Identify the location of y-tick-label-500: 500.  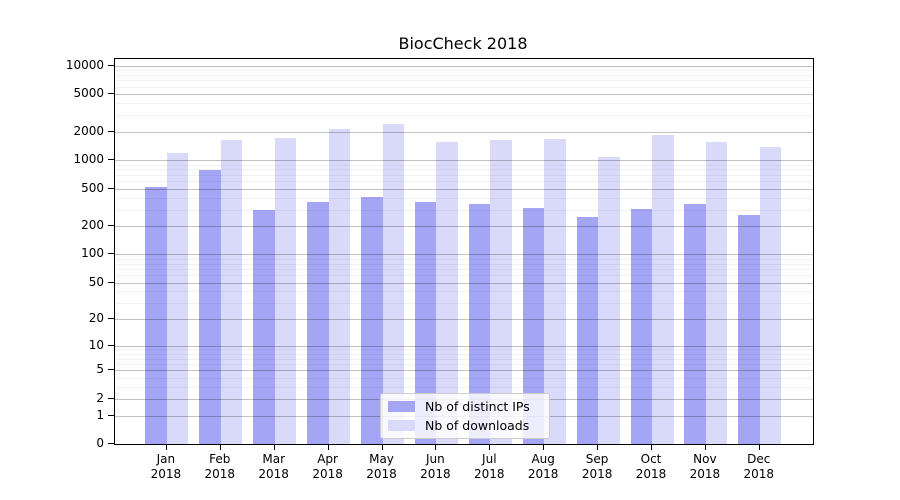
(92, 187).